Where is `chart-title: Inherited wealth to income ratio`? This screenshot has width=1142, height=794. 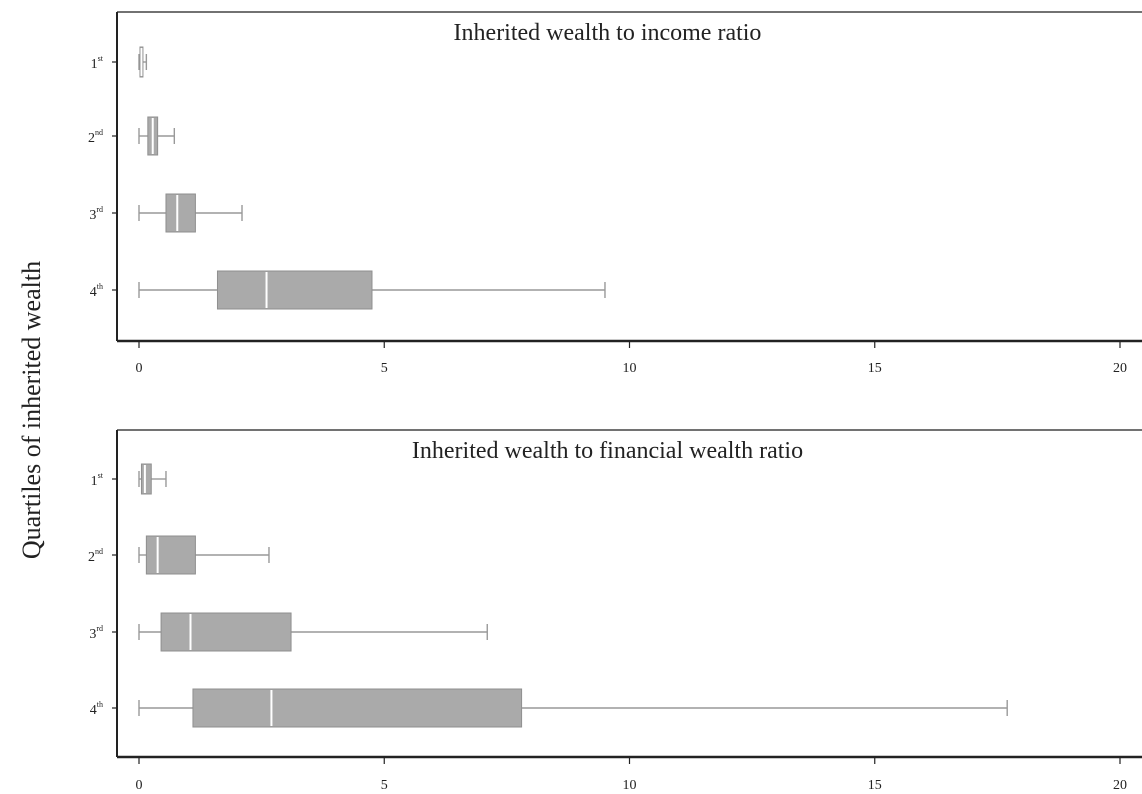
chart-title: Inherited wealth to income ratio is located at coordinates (608, 33).